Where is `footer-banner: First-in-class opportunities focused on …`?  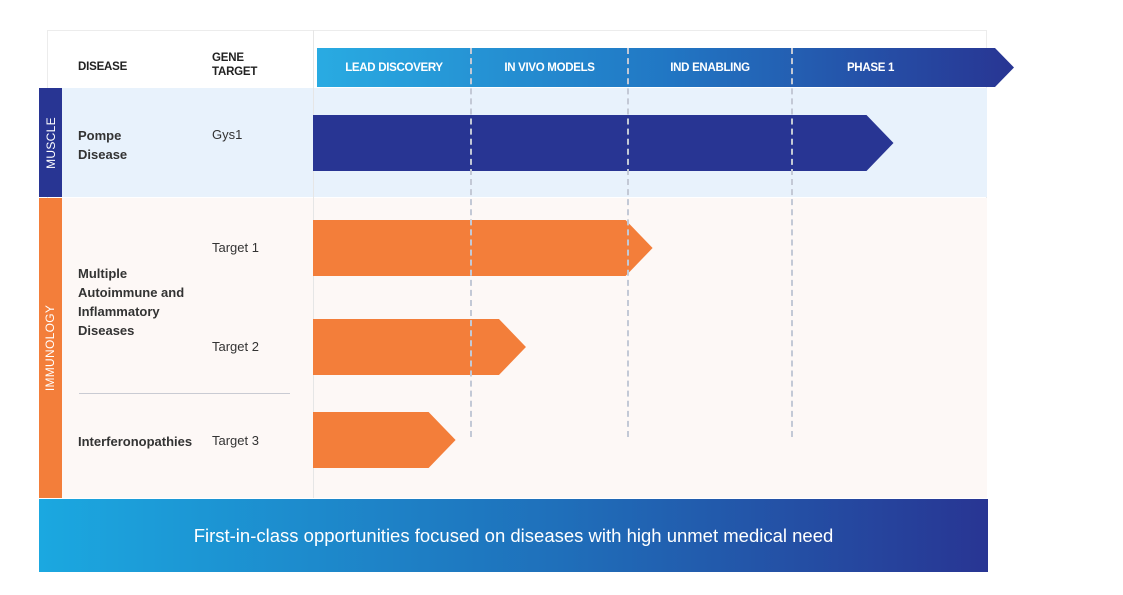
footer-banner: First-in-class opportunities focused on … is located at coordinates (513, 535).